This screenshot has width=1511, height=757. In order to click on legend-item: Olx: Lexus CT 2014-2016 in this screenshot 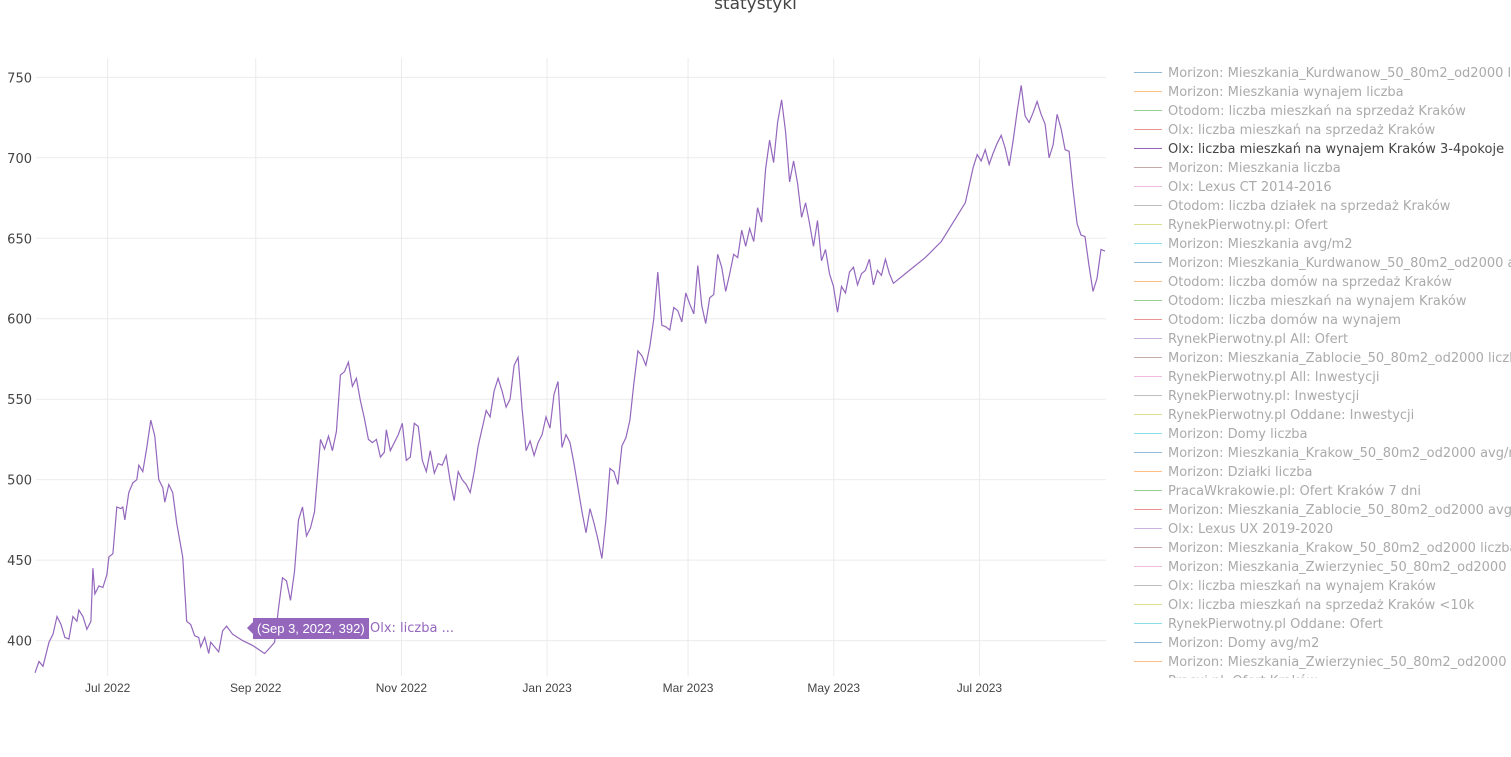, I will do `click(1322, 187)`.